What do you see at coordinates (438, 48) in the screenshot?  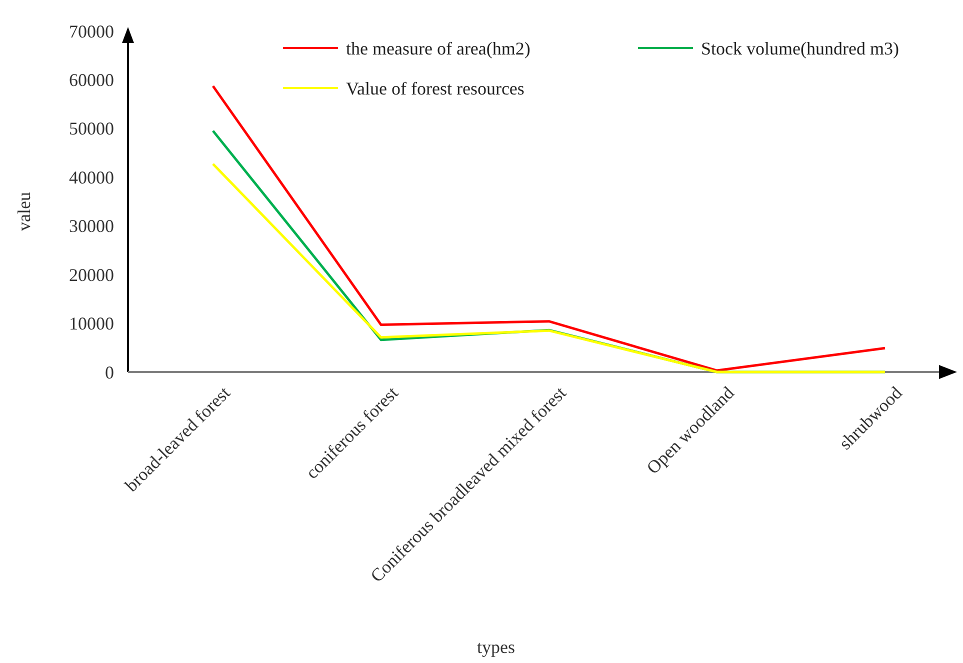 I see `legend-label: the measure of area(hm2)` at bounding box center [438, 48].